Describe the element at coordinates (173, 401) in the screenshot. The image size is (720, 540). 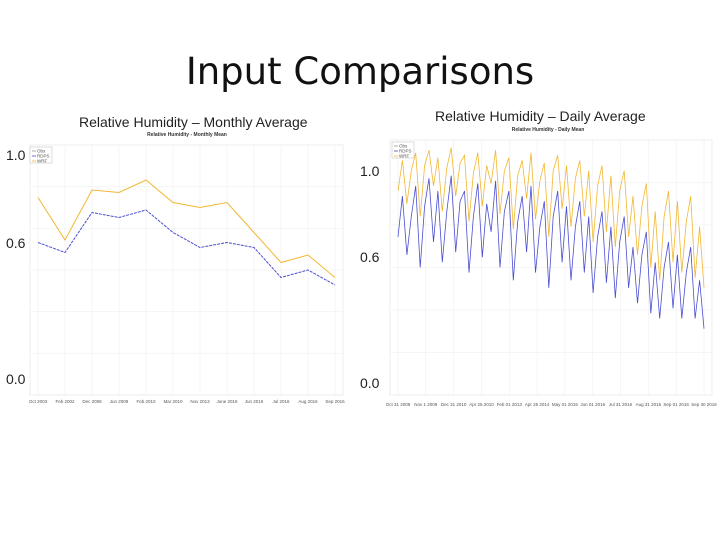
I see `x-tick-label: Mar 2010` at that location.